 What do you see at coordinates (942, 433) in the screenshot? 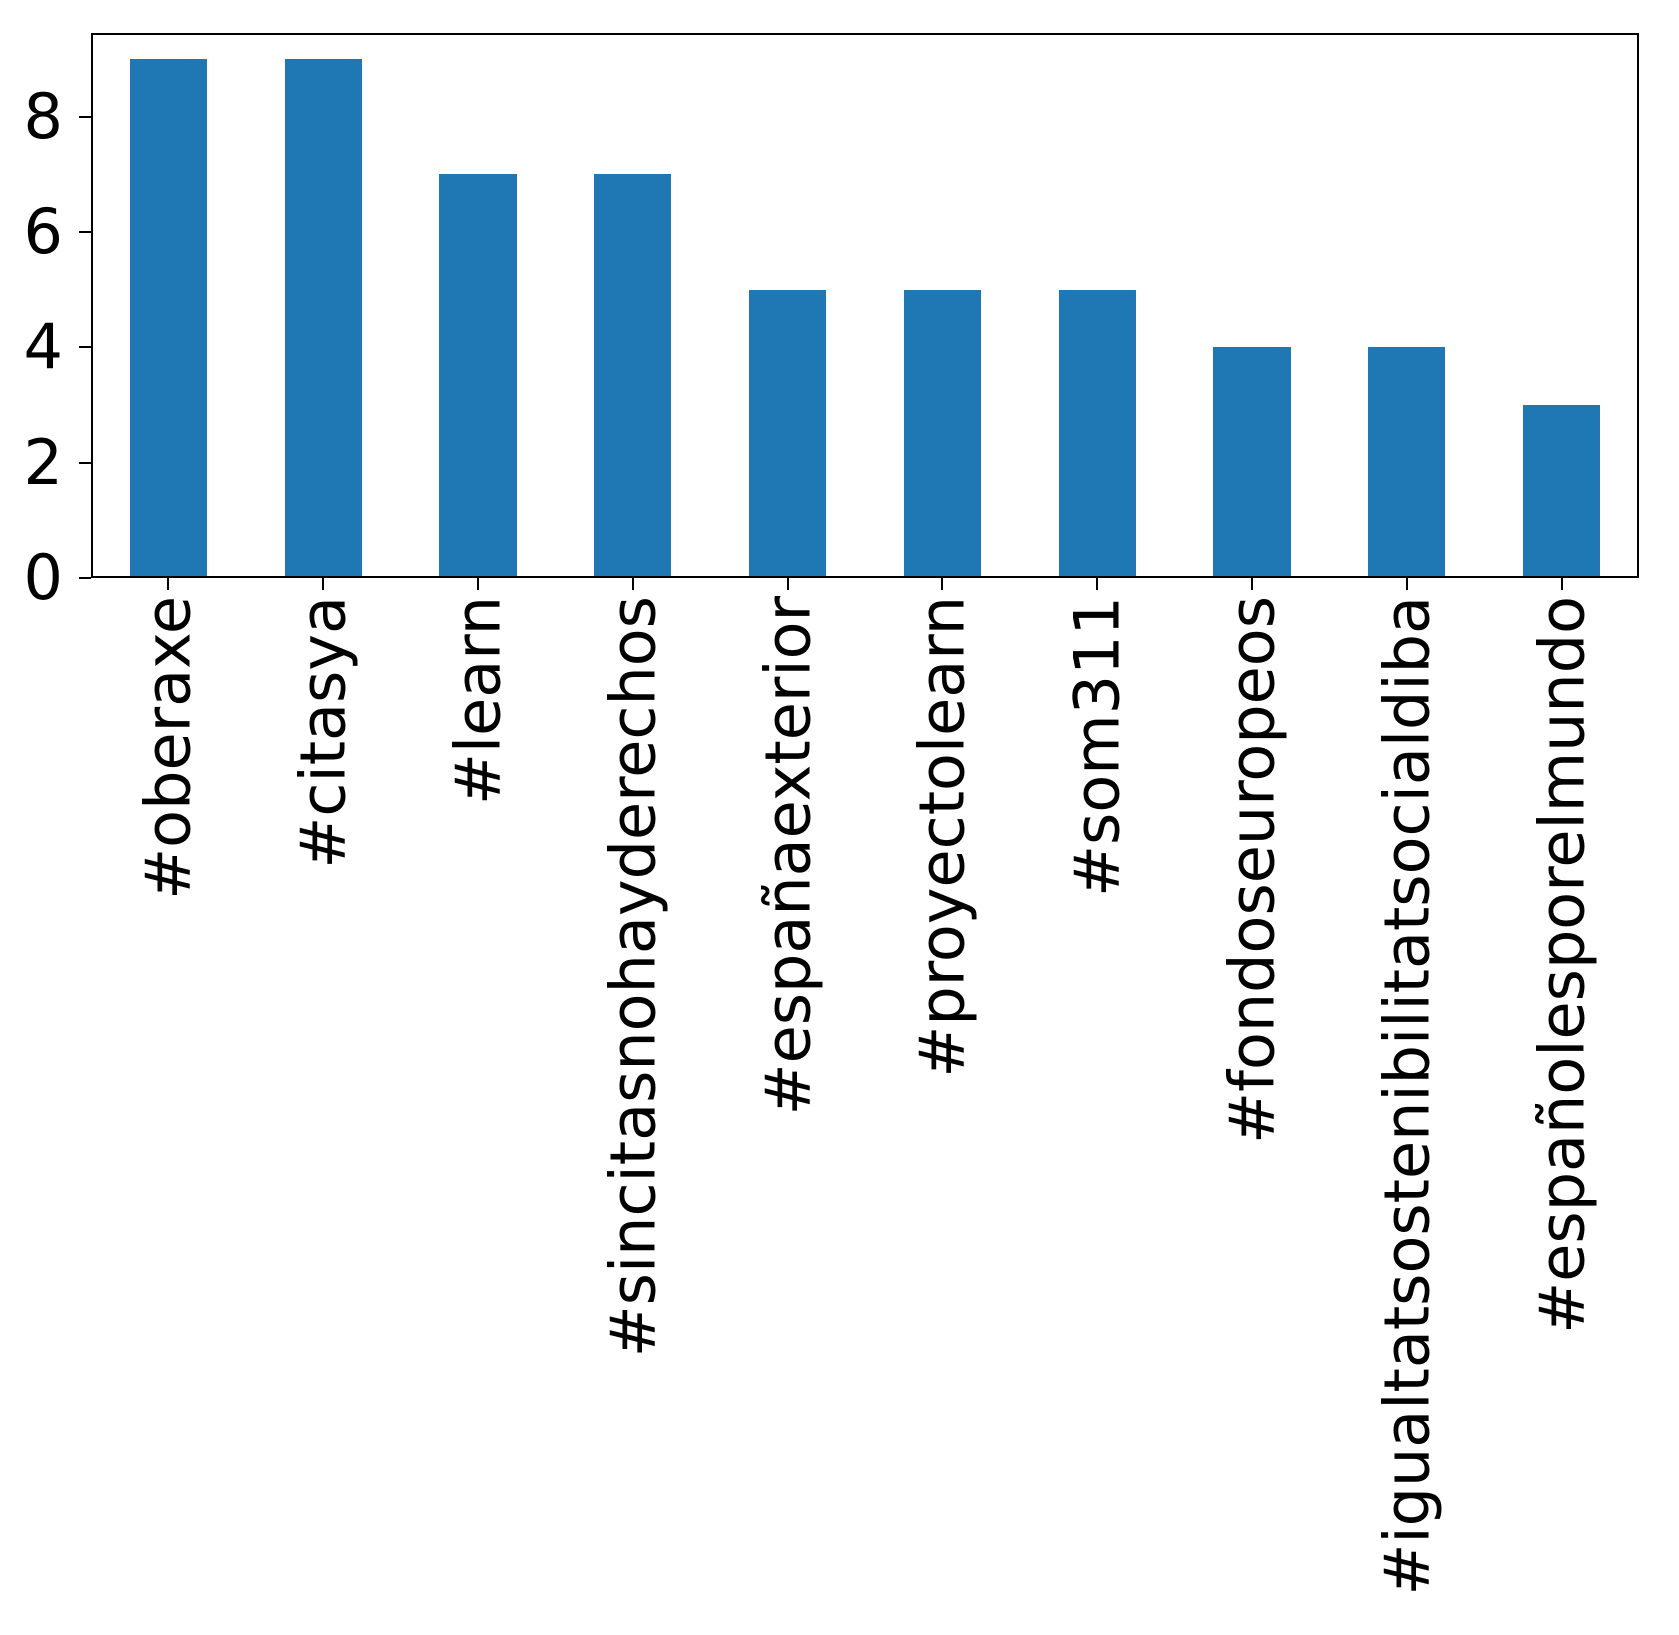
I see `bar-proyectolearn` at bounding box center [942, 433].